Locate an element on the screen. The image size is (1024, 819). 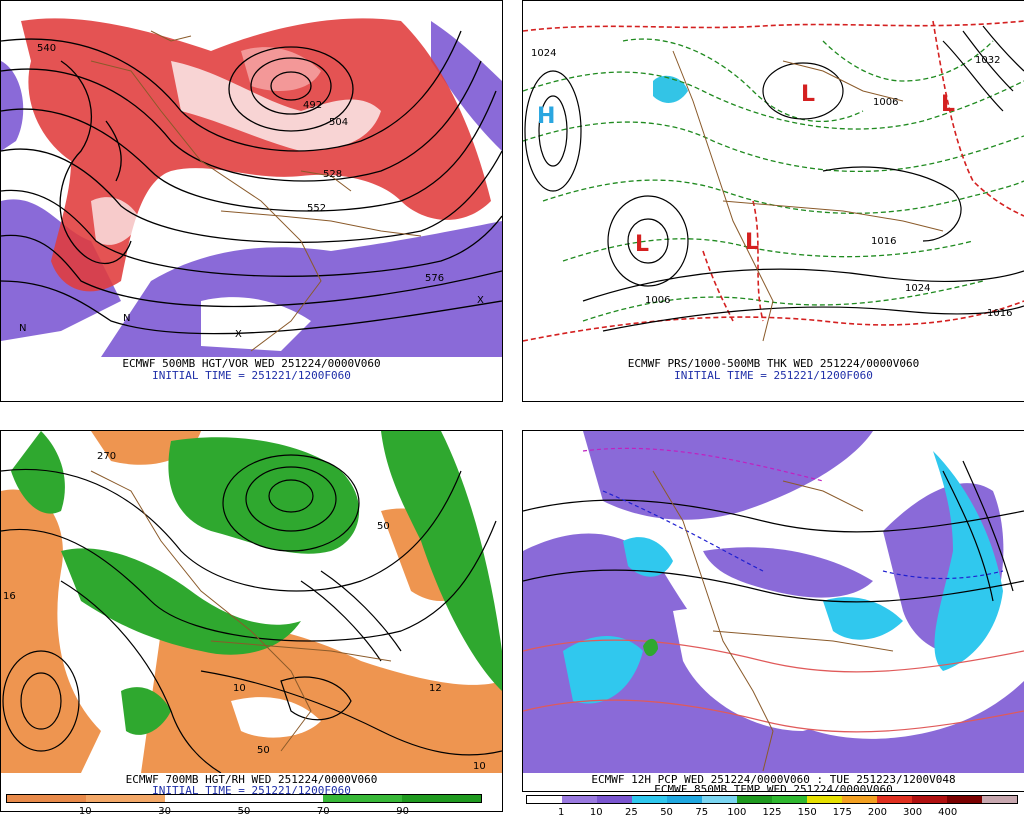
contour-label: 576 is located at coordinates (434, 278).